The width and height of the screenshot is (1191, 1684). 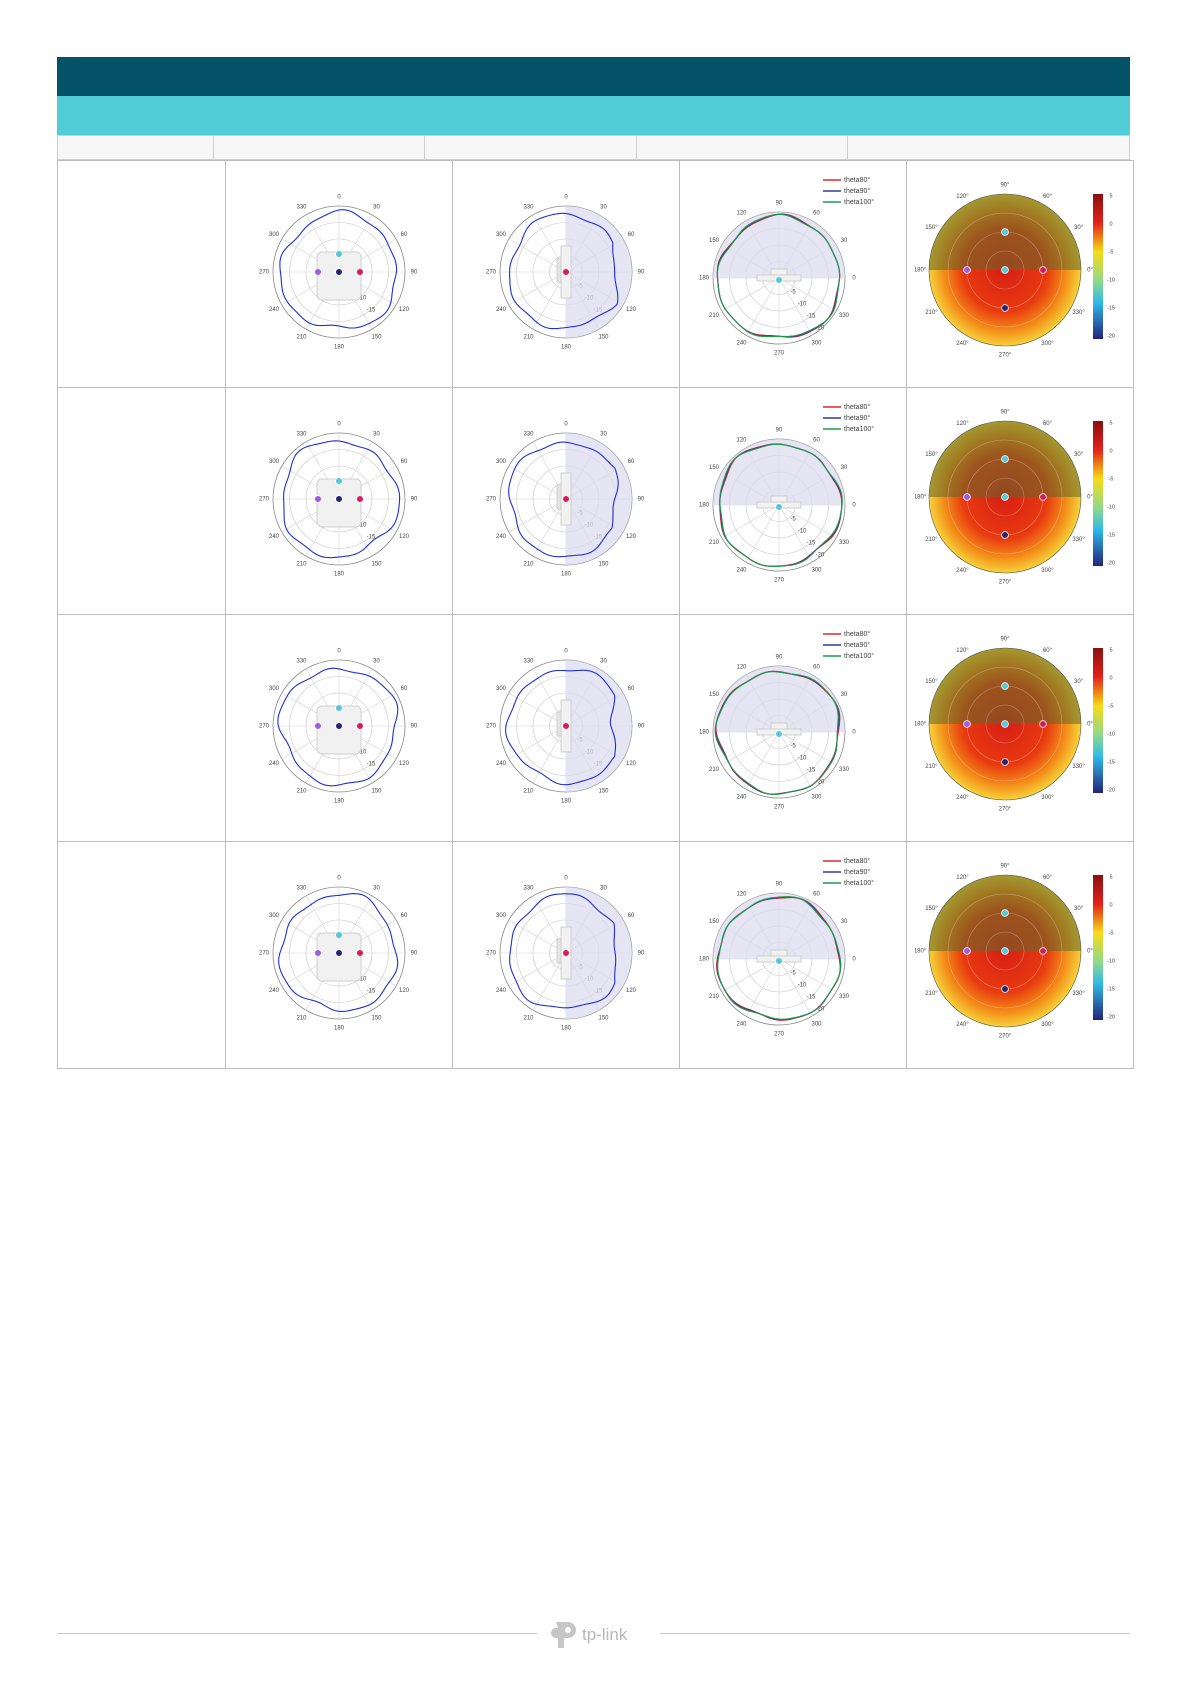 What do you see at coordinates (1043, 269) in the screenshot?
I see `antenna-marker-right` at bounding box center [1043, 269].